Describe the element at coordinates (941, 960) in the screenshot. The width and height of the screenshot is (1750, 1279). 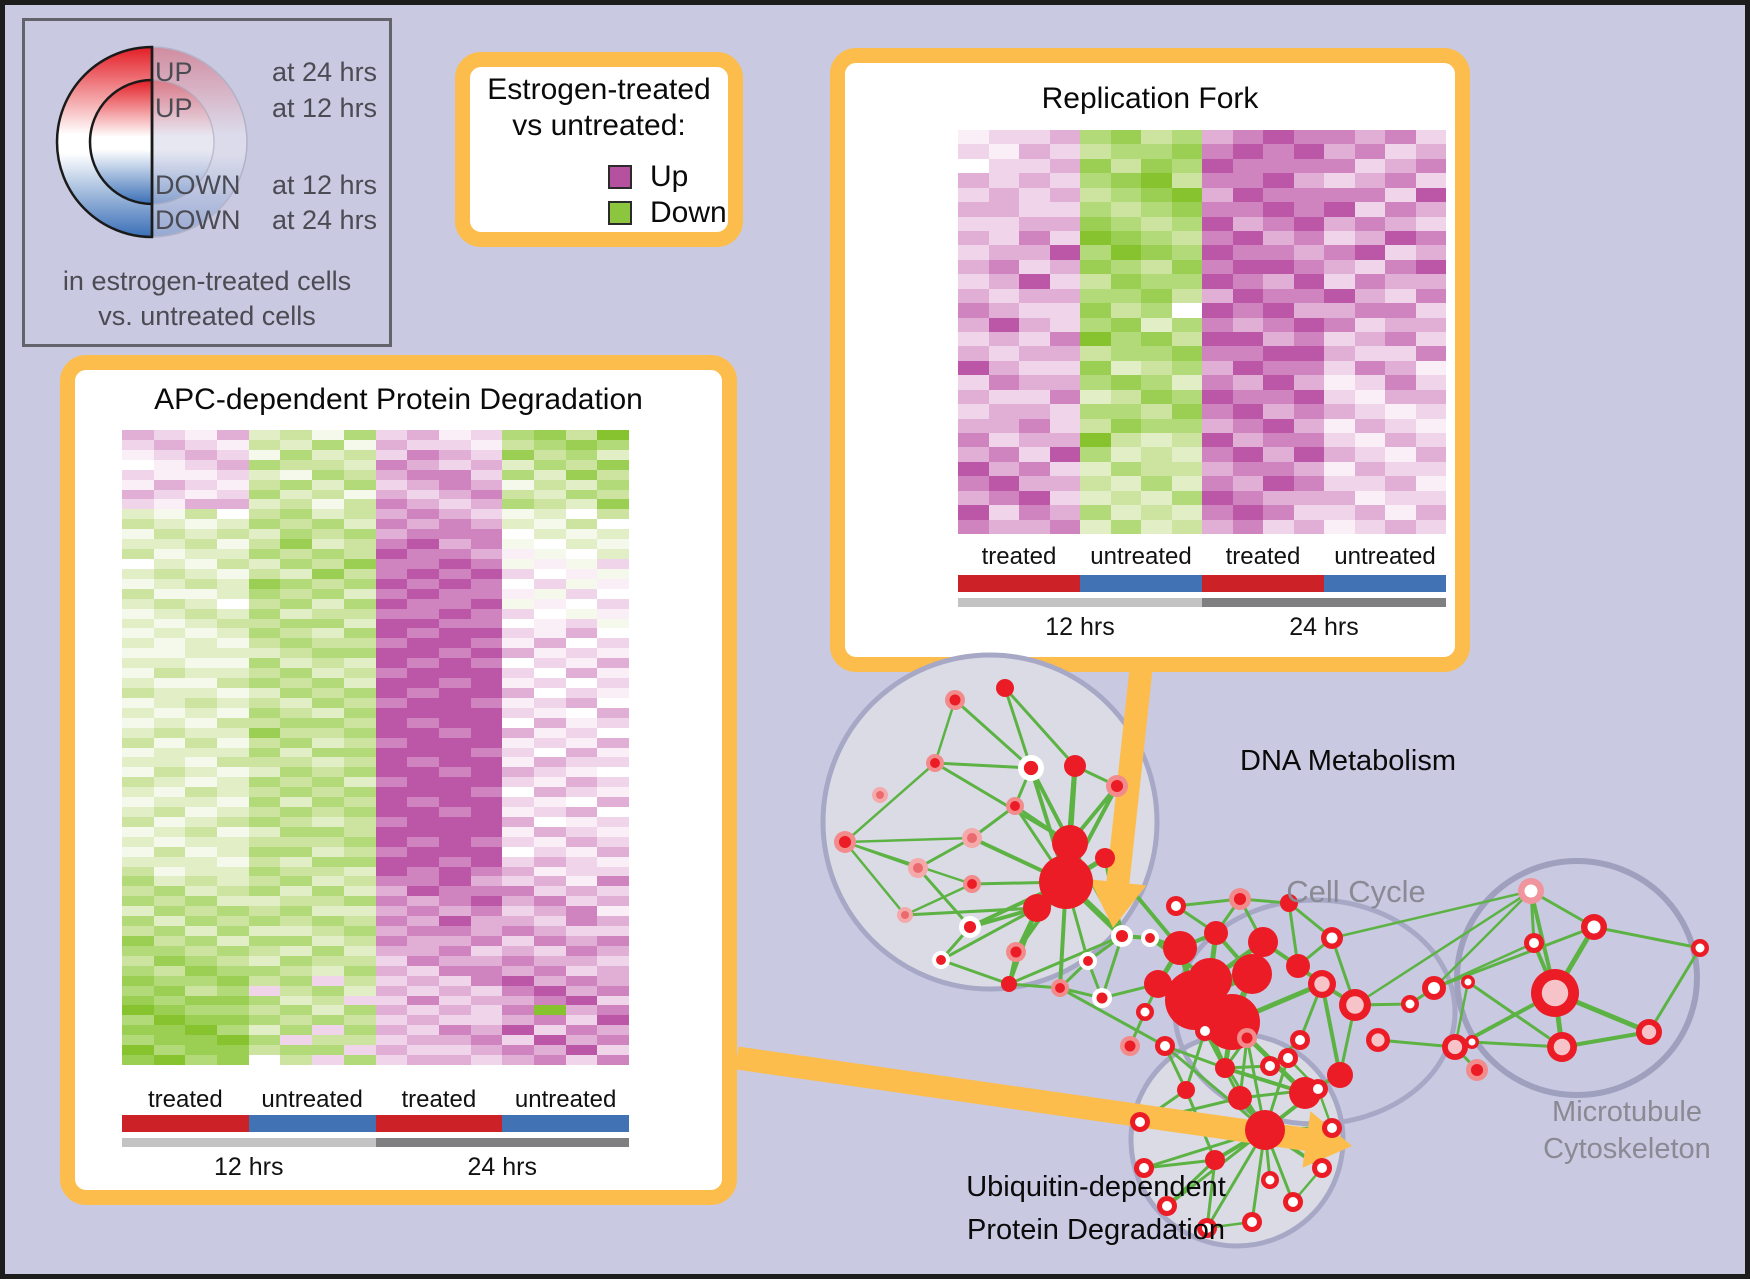
I see `network-node-halo_white` at that location.